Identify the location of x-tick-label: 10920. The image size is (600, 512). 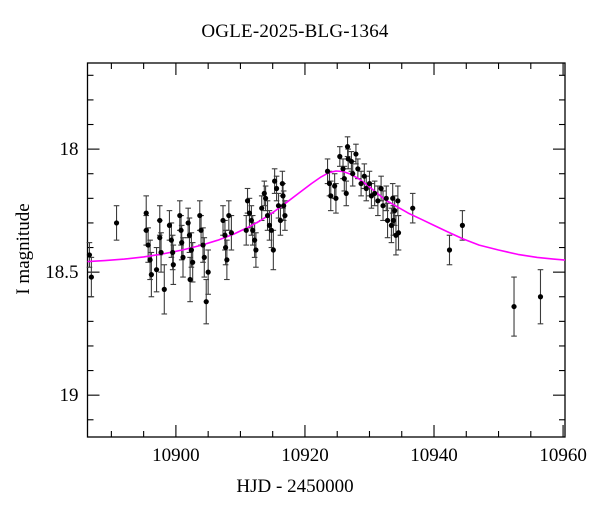
(305, 455).